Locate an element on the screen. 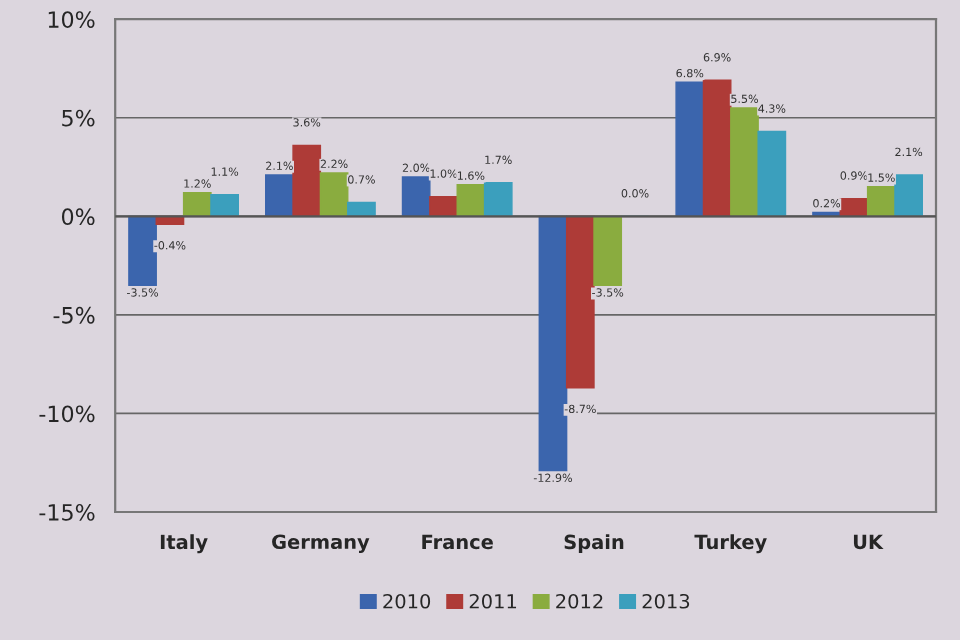 Image resolution: width=960 pixels, height=640 pixels. legend-label: 2013 is located at coordinates (666, 601).